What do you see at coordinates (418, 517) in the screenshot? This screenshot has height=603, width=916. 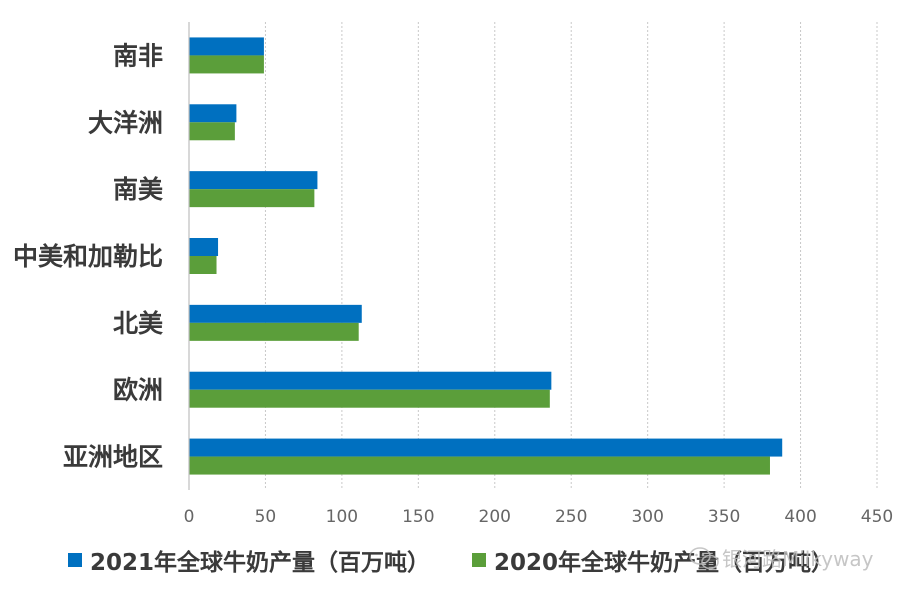 I see `x-tick-label: 150` at bounding box center [418, 517].